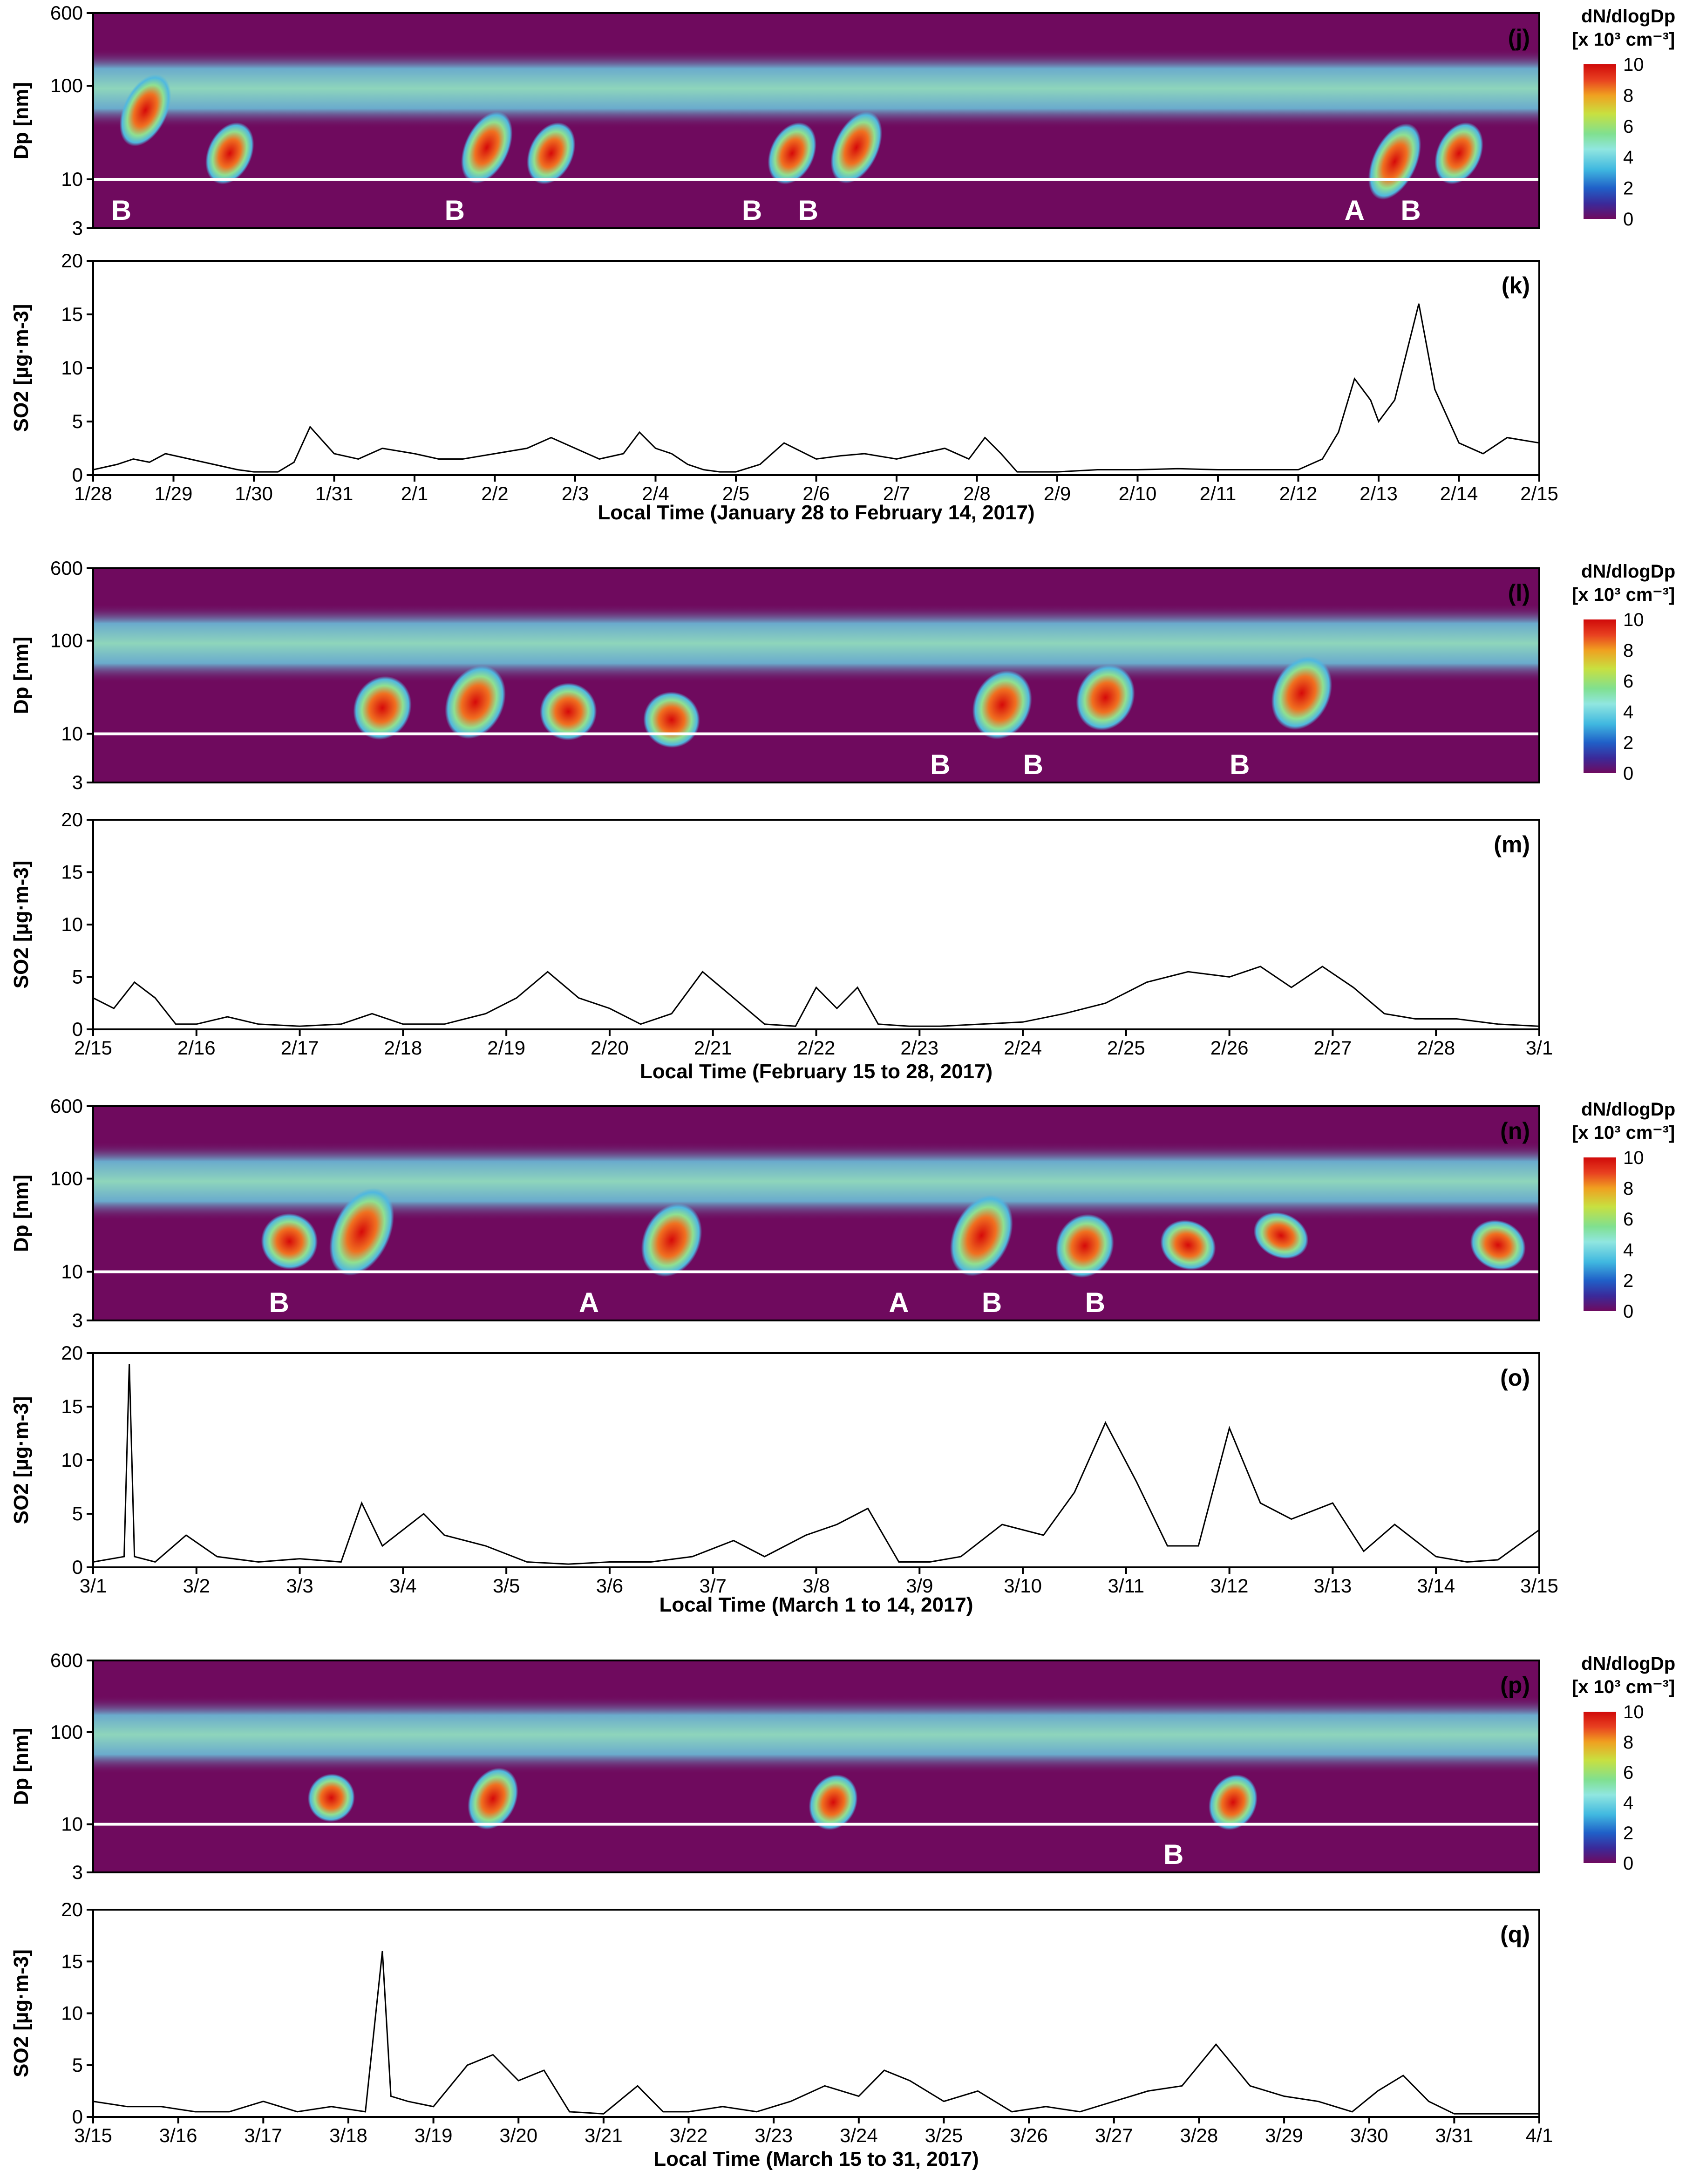 The height and width of the screenshot is (2184, 1686). I want to click on x-tick-label: 3/29, so click(1284, 2135).